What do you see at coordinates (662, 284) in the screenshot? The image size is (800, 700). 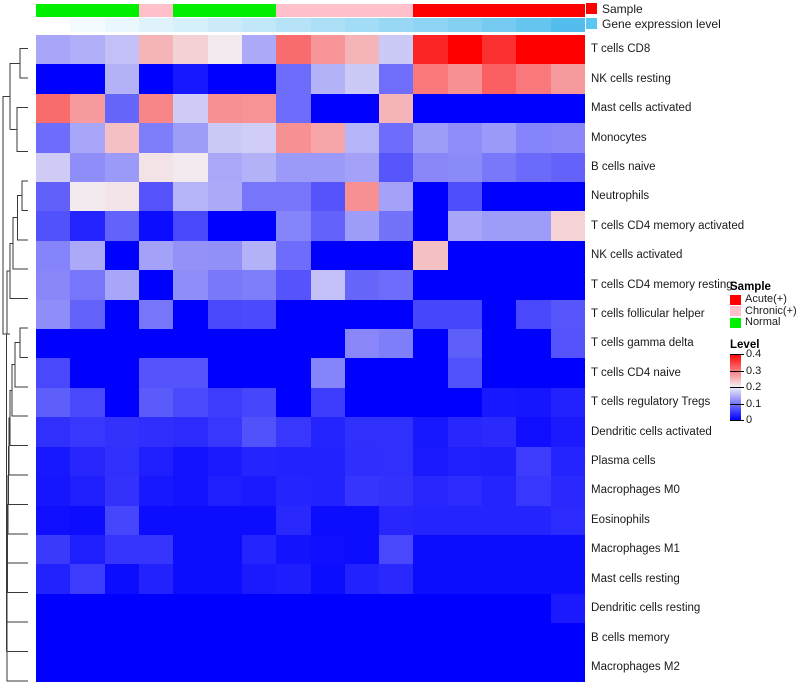 I see `row-label: T cells CD4 memory resting` at bounding box center [662, 284].